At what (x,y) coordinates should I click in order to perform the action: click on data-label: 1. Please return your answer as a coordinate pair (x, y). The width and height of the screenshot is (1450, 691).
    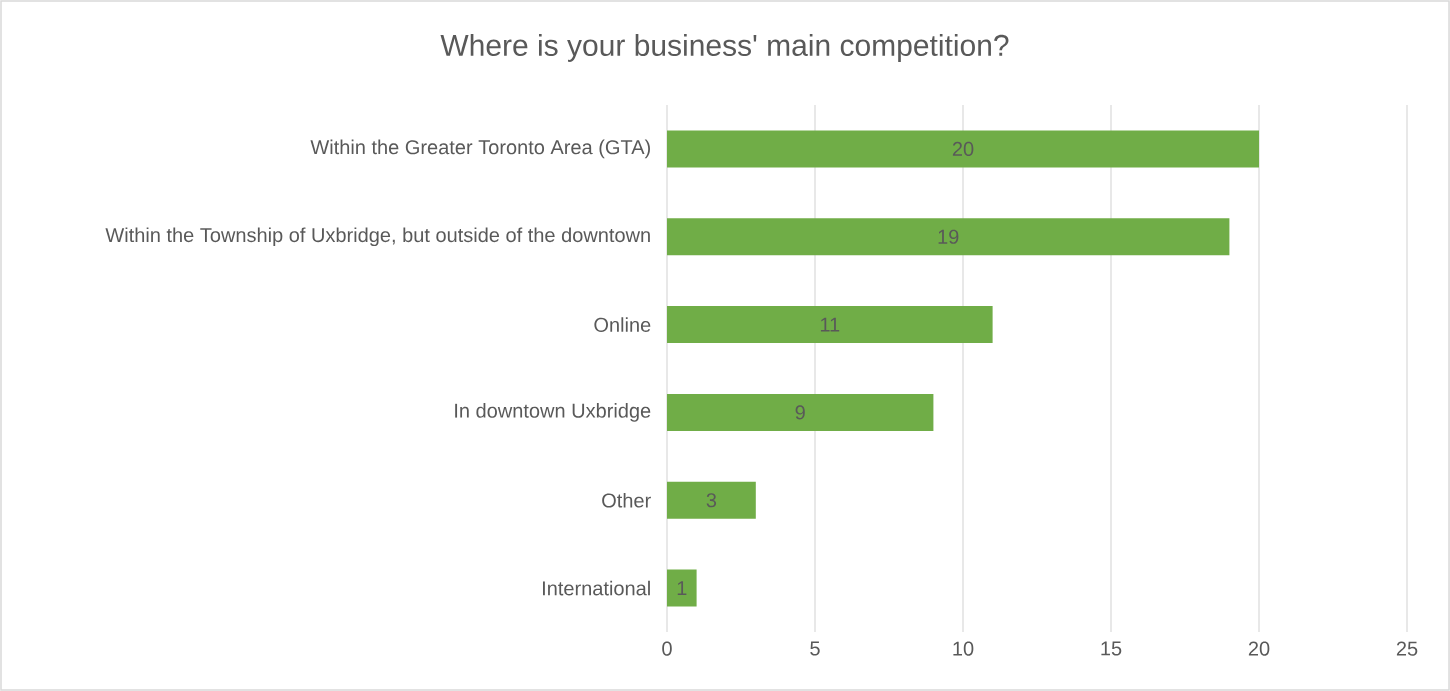
    Looking at the image, I should click on (682, 588).